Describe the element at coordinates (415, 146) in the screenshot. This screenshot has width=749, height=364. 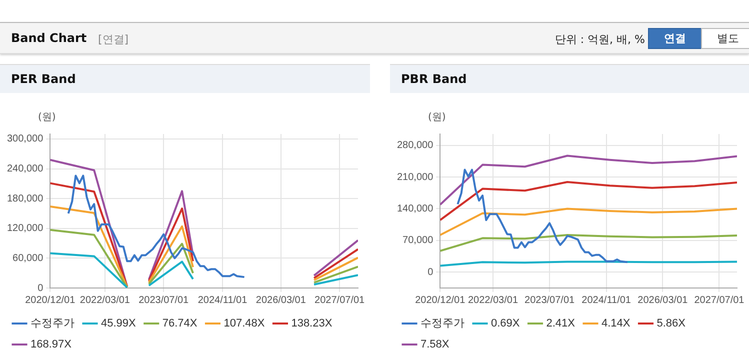
I see `y-tick-label: 280,000` at that location.